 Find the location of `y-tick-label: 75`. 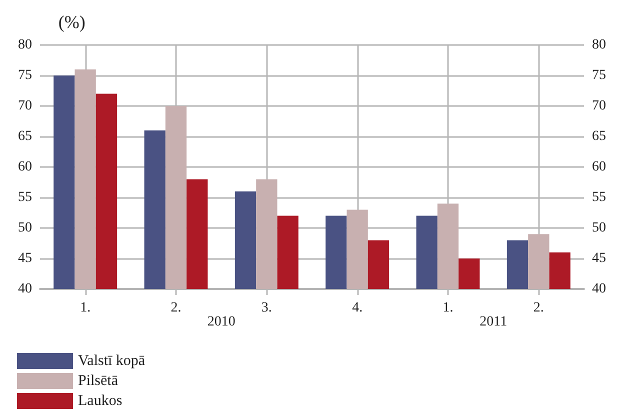

y-tick-label: 75 is located at coordinates (25, 75).